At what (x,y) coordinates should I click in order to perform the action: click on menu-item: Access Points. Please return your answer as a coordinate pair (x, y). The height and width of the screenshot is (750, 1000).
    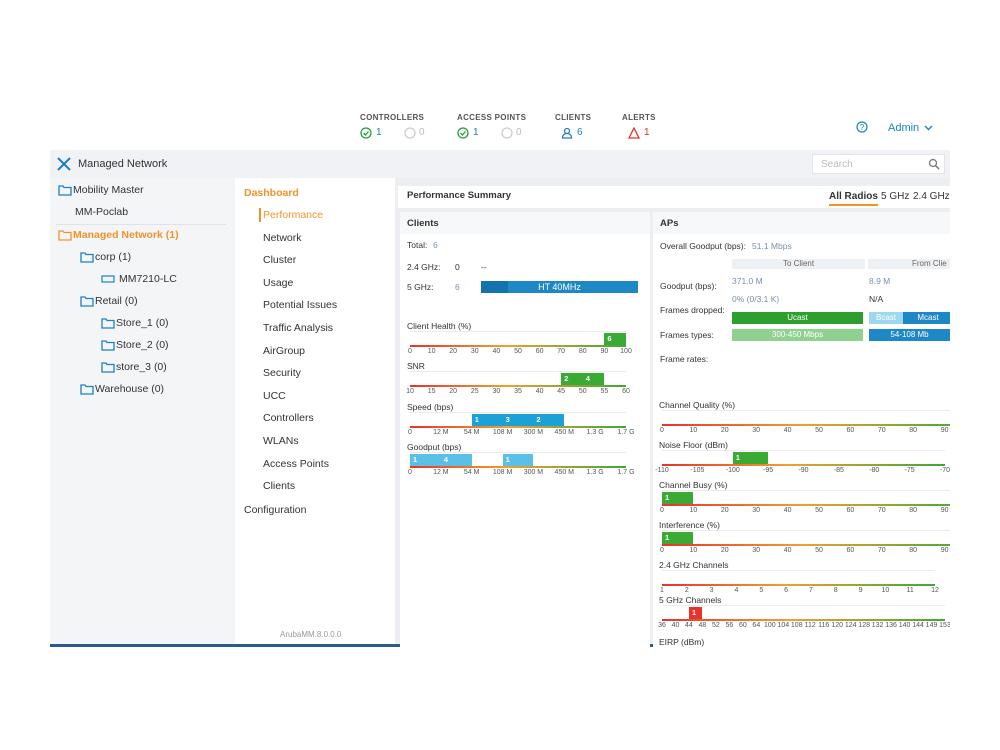
    Looking at the image, I should click on (296, 463).